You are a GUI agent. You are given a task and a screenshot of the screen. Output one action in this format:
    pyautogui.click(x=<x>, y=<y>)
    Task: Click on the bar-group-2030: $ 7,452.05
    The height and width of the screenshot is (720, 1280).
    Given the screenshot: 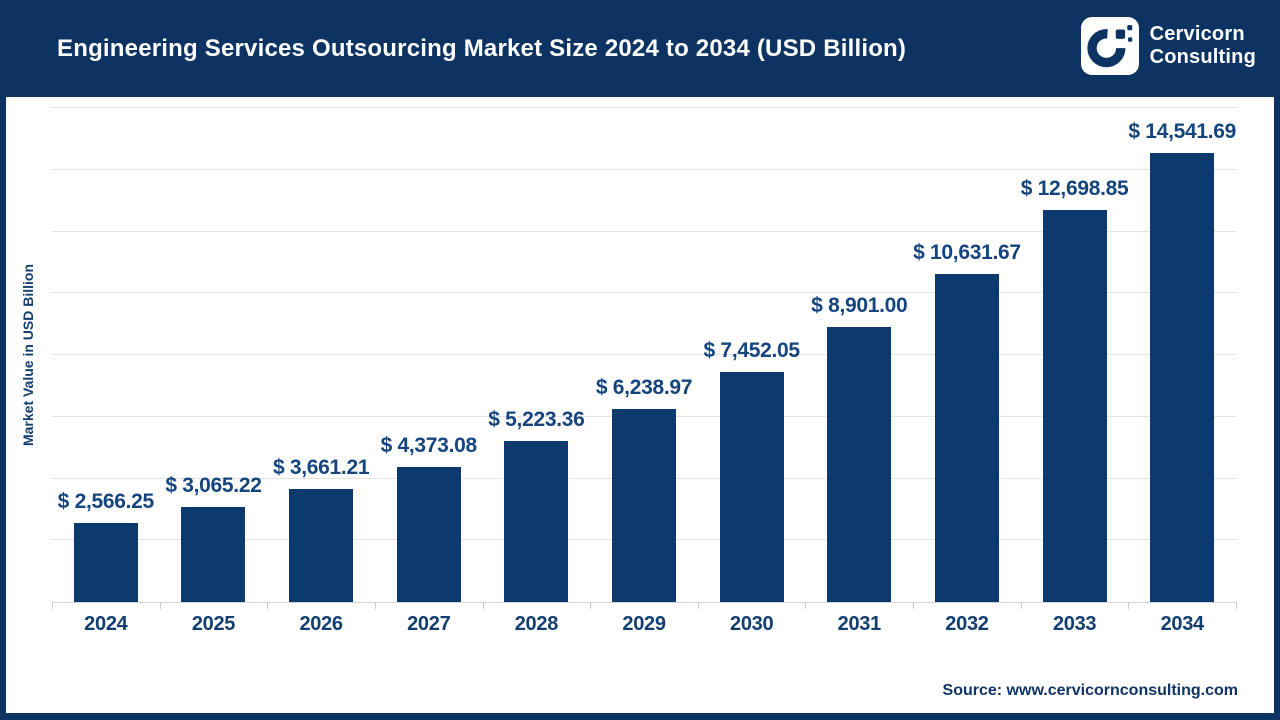 What is the action you would take?
    pyautogui.click(x=752, y=355)
    